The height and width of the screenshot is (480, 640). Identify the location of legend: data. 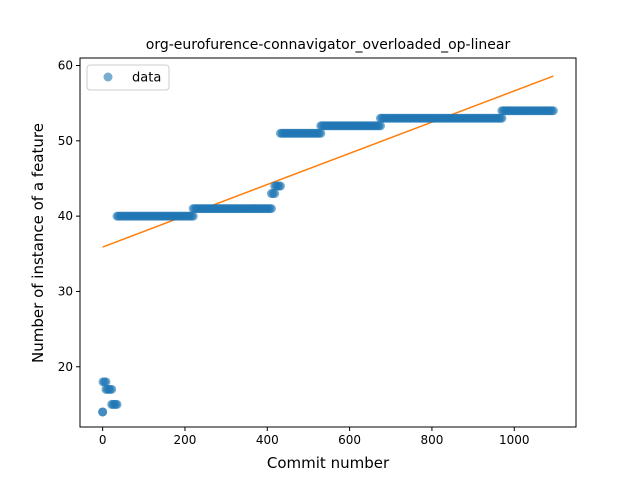
(128, 77).